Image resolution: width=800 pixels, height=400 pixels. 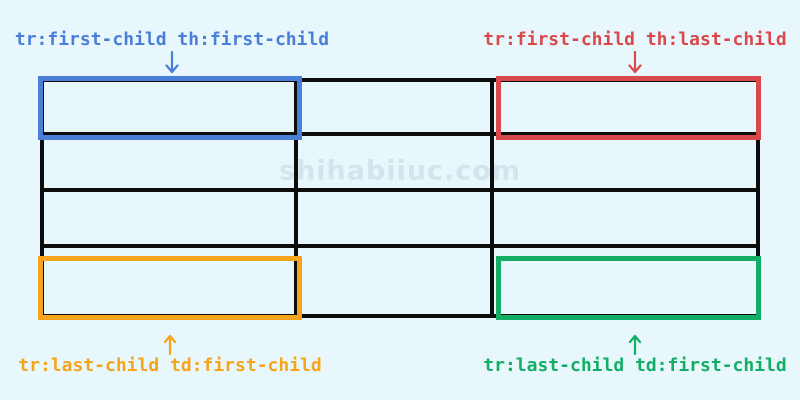 I want to click on annotation-first-row-first-cell: tr:first-child th:first-child, so click(x=172, y=52).